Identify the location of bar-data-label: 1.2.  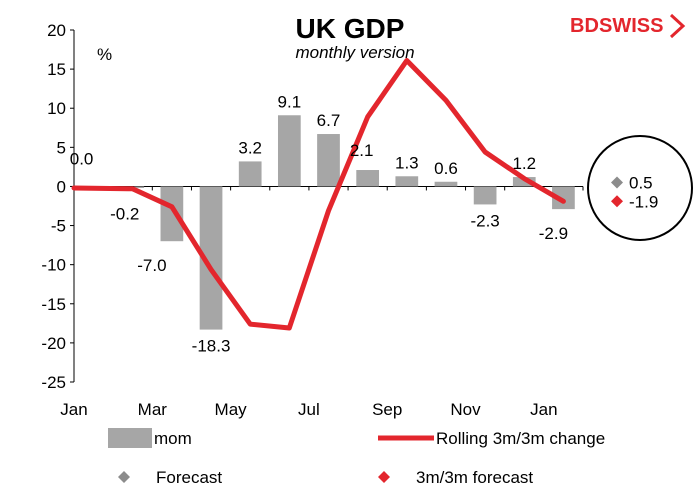
(524, 163).